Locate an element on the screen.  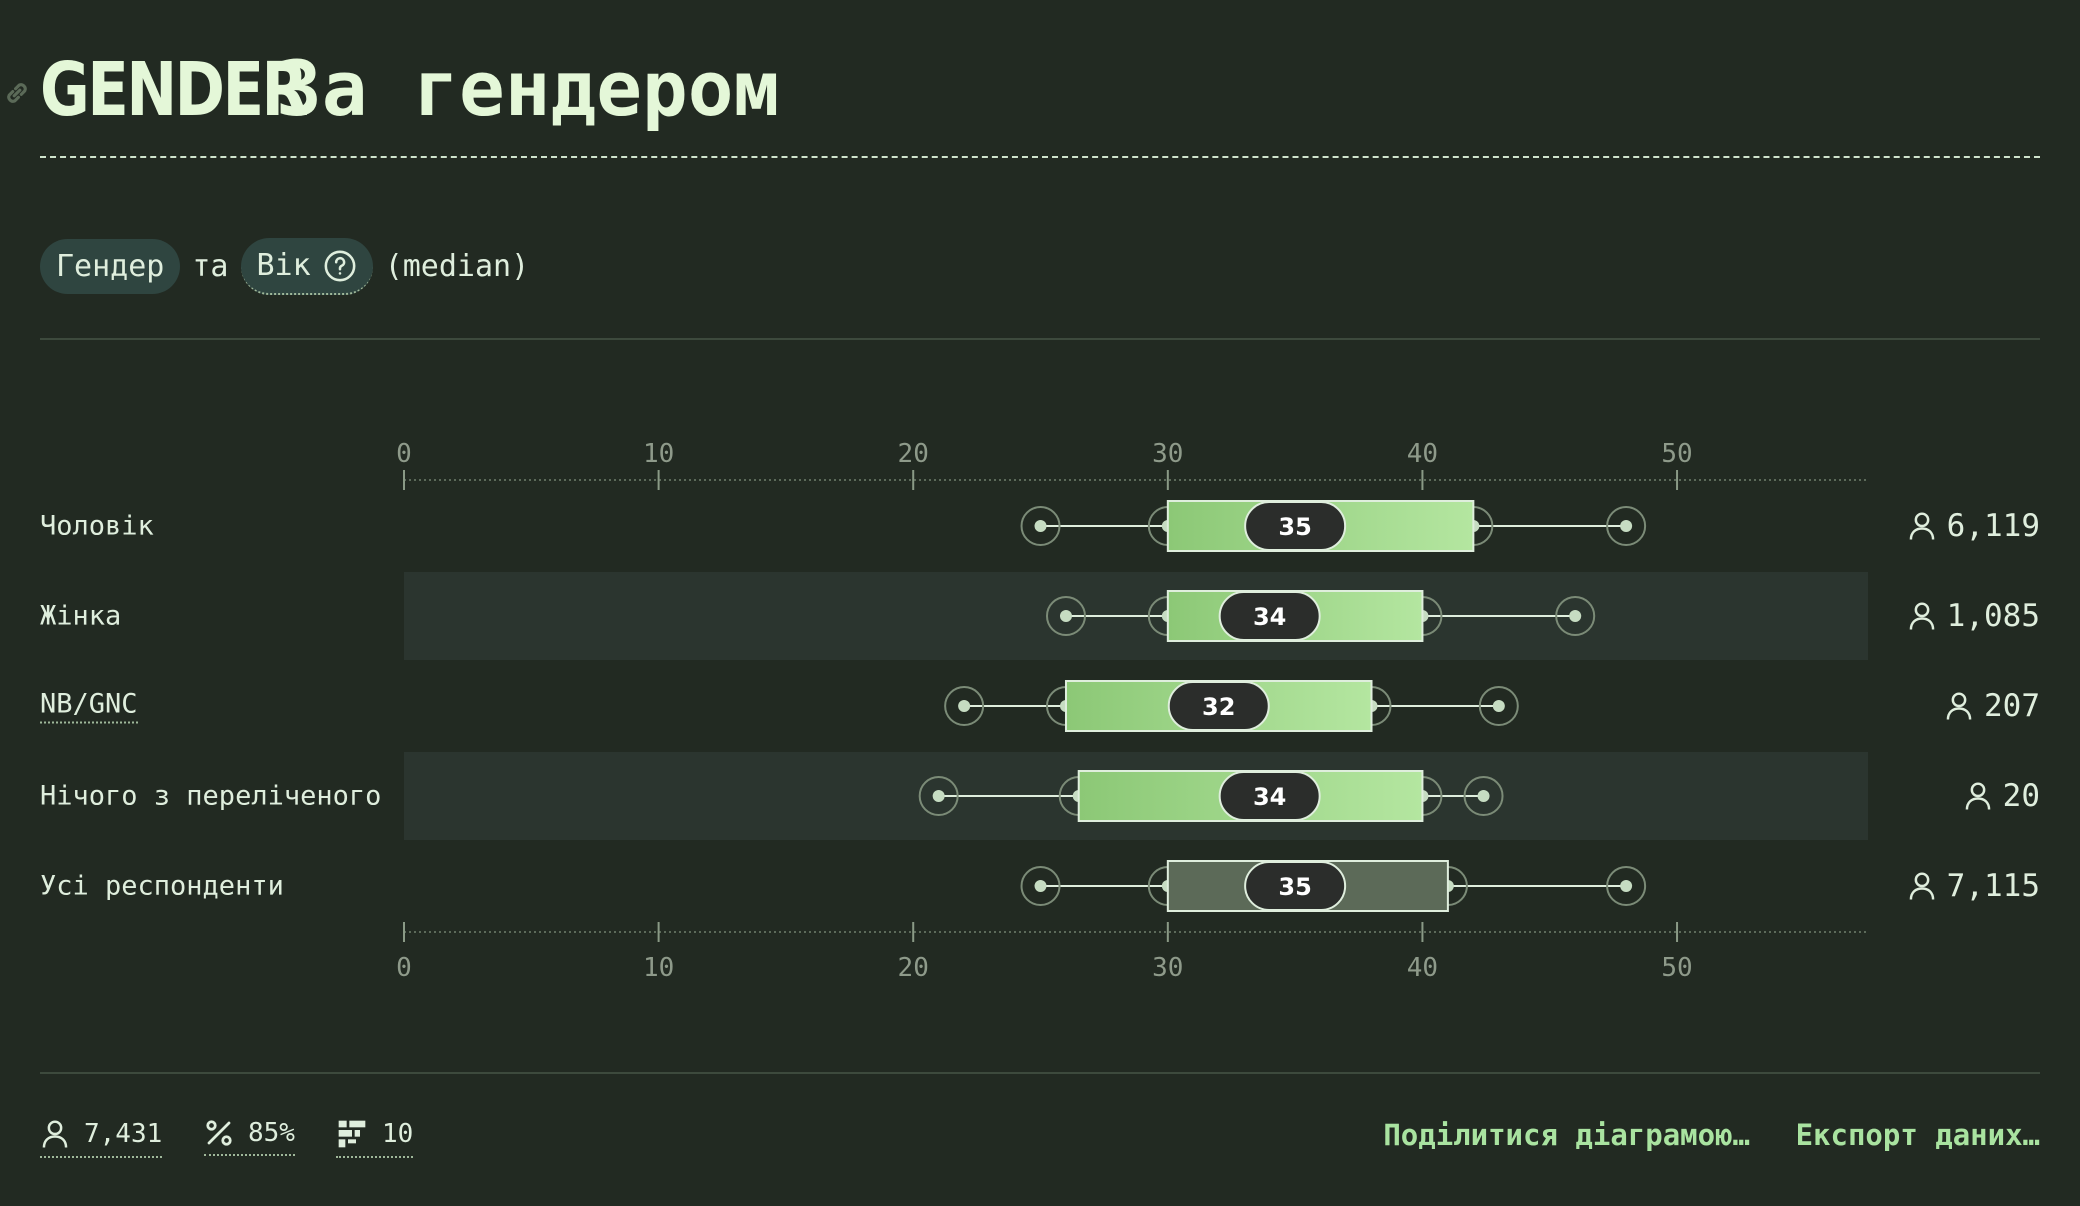
variable-age-label: Вік is located at coordinates (283, 265).